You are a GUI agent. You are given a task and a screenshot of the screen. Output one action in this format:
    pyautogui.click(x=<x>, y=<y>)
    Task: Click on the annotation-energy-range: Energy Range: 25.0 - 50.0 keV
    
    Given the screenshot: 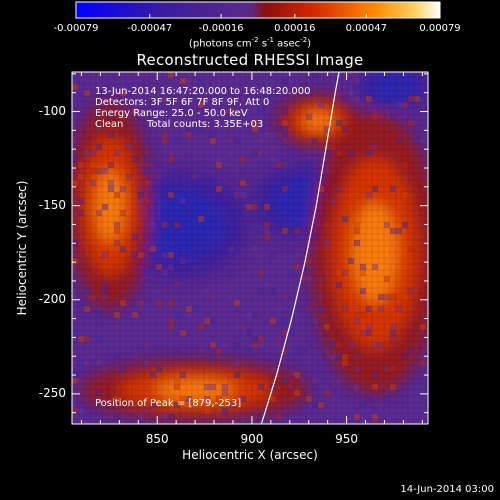 What is the action you would take?
    pyautogui.click(x=171, y=113)
    